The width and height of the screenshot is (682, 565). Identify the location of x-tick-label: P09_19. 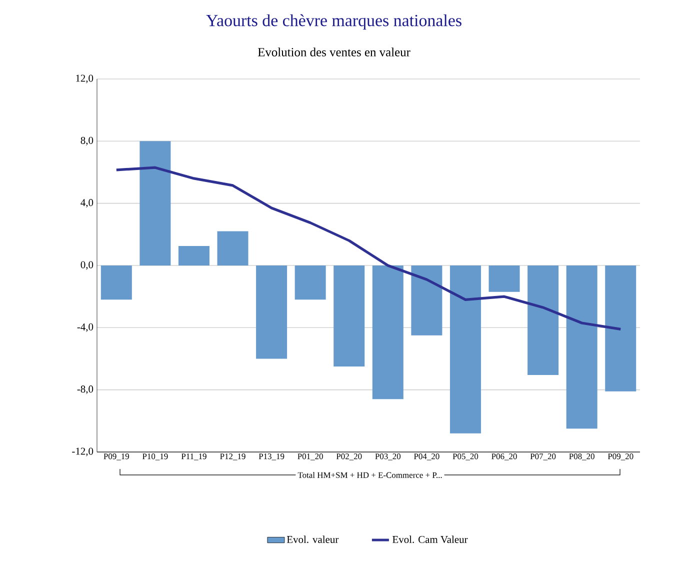
(116, 457).